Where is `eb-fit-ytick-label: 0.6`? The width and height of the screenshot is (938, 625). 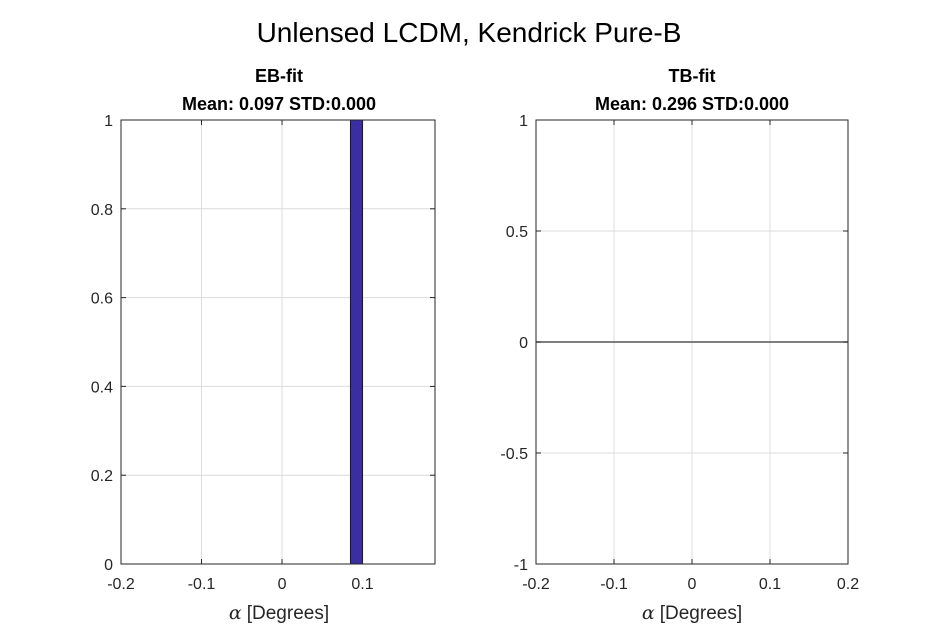
eb-fit-ytick-label: 0.6 is located at coordinates (102, 299).